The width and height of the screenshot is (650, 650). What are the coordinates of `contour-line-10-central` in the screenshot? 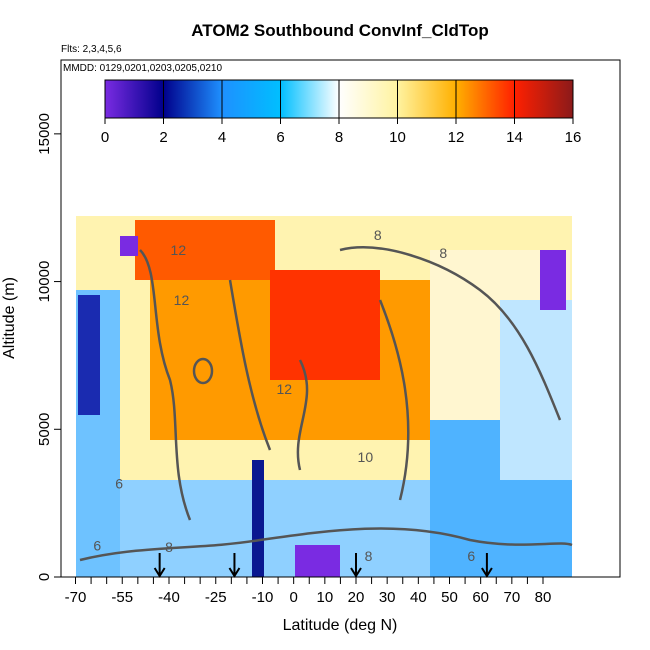 It's located at (302, 415).